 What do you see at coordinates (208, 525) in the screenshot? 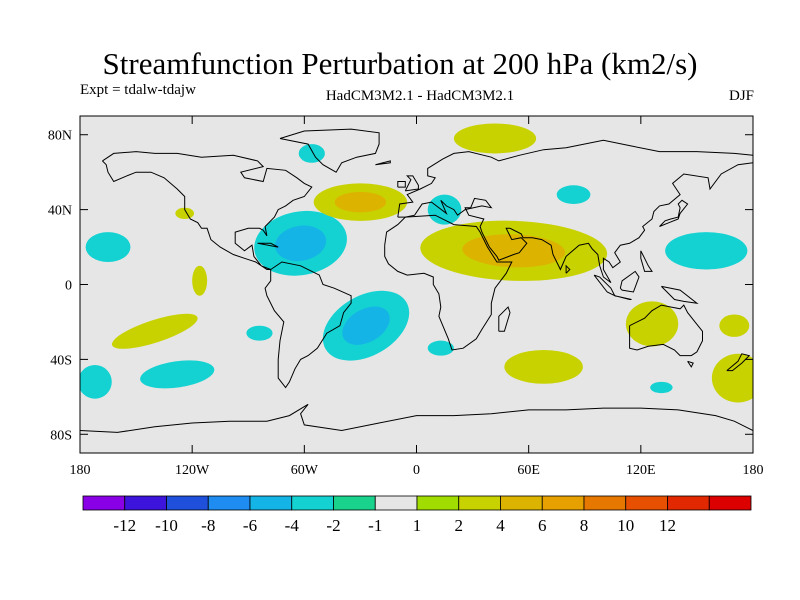
I see `colorbar-label: -8` at bounding box center [208, 525].